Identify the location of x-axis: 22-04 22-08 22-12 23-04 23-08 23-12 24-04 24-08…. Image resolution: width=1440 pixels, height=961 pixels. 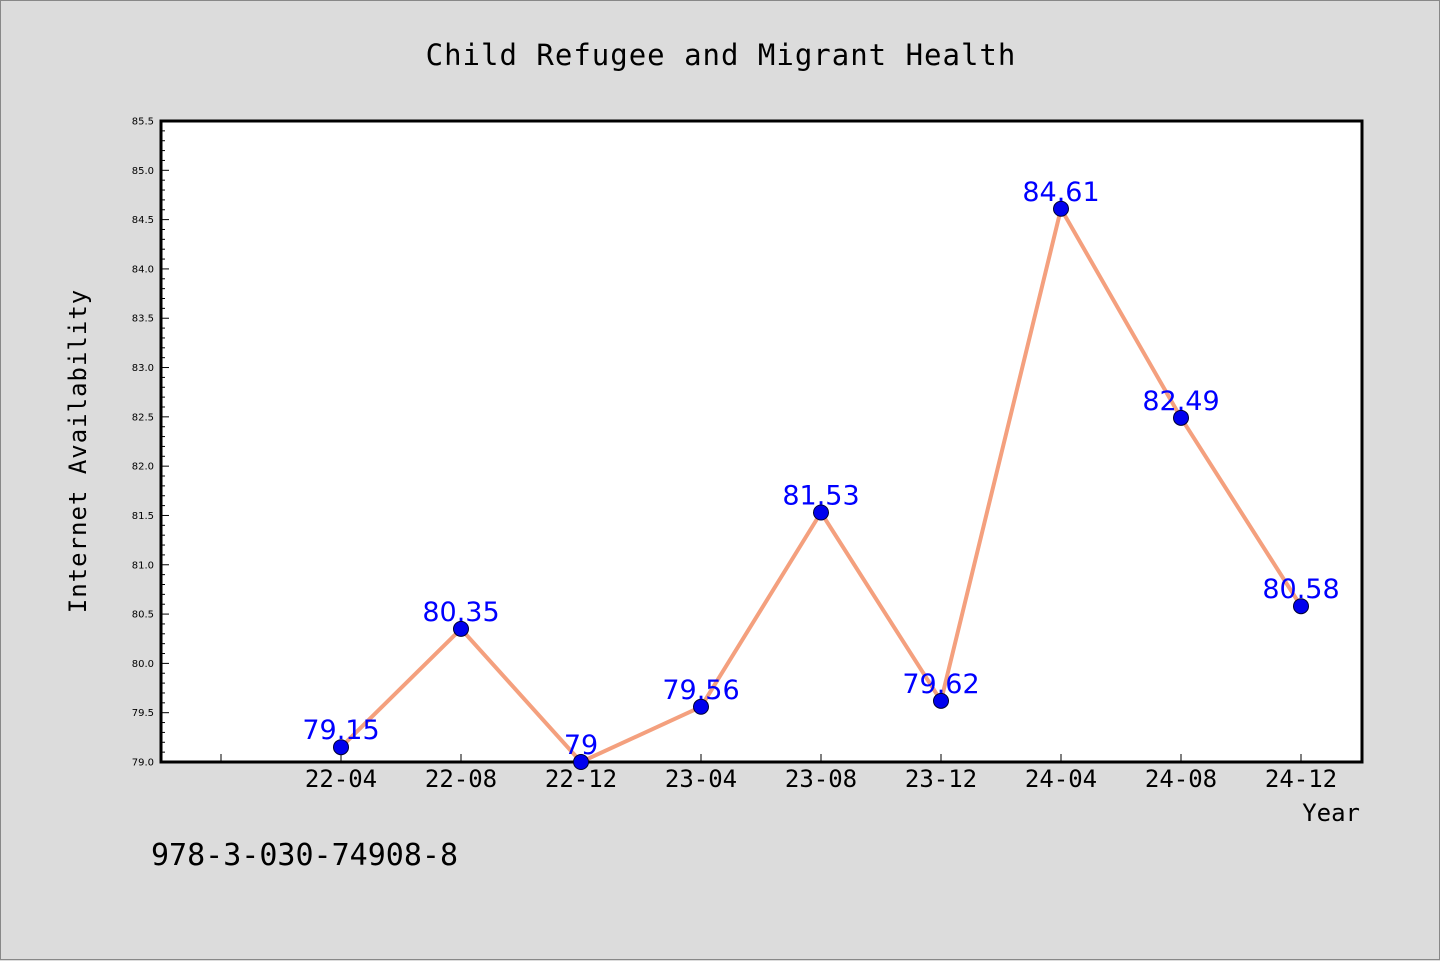
(778, 773).